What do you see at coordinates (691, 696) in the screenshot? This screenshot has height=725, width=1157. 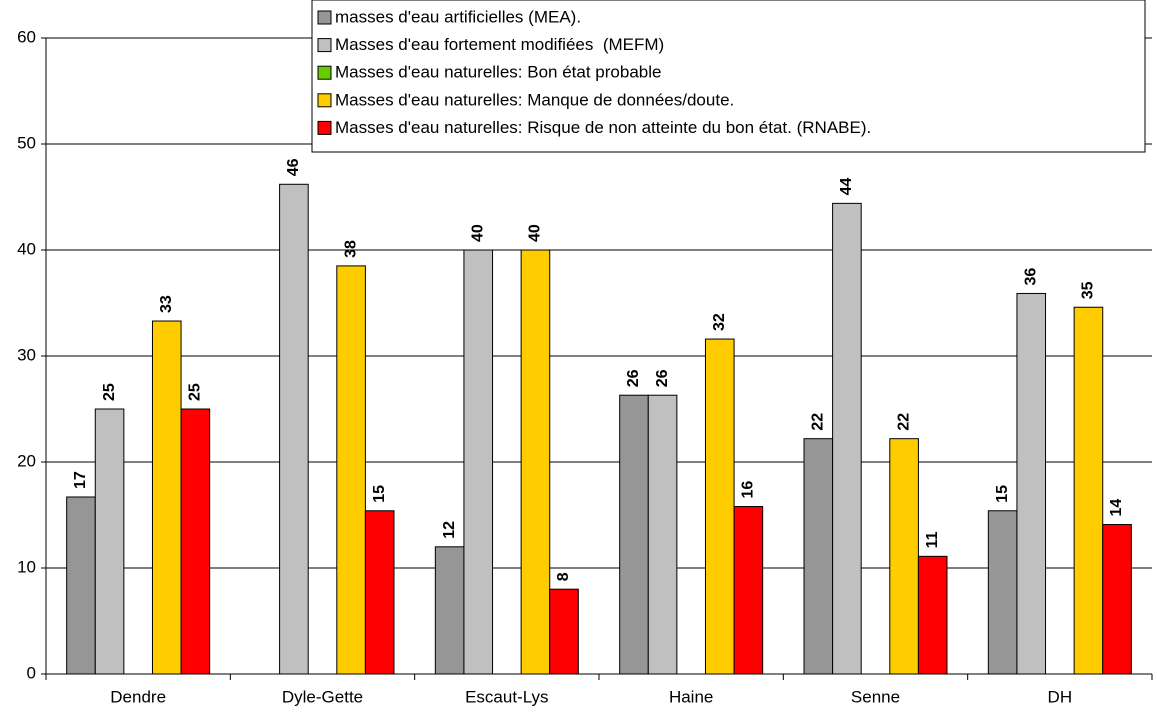 I see `x-tick-label: Haine` at bounding box center [691, 696].